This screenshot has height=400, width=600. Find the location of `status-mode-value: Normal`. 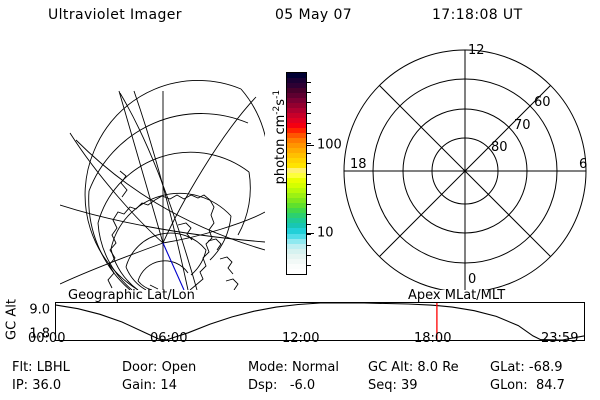

status-mode-value: Normal is located at coordinates (315, 367).